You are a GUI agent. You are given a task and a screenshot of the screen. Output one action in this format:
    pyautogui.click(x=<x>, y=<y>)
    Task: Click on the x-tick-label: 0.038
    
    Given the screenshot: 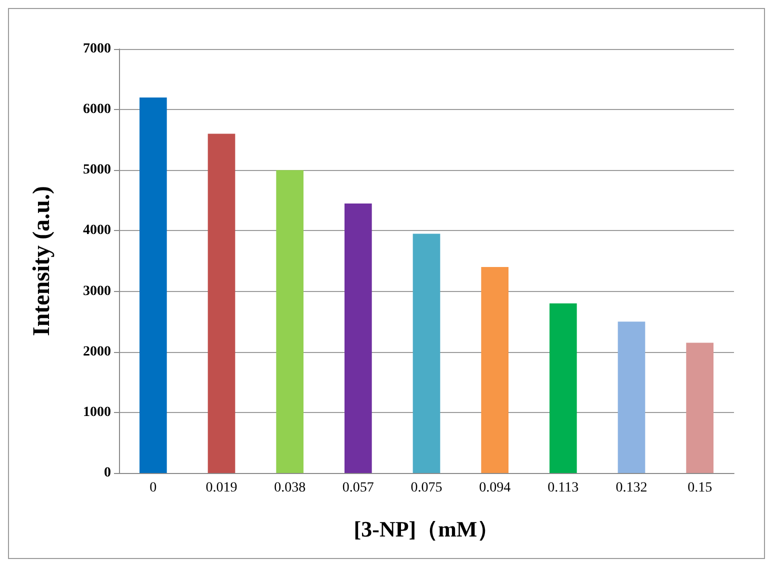 What is the action you would take?
    pyautogui.click(x=290, y=488)
    